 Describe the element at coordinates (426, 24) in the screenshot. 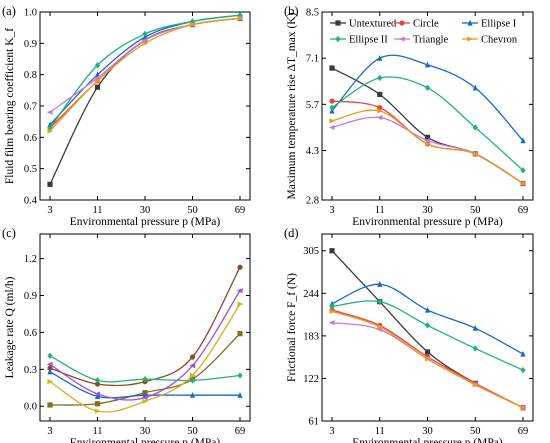

I see `legend-label: Circle` at that location.